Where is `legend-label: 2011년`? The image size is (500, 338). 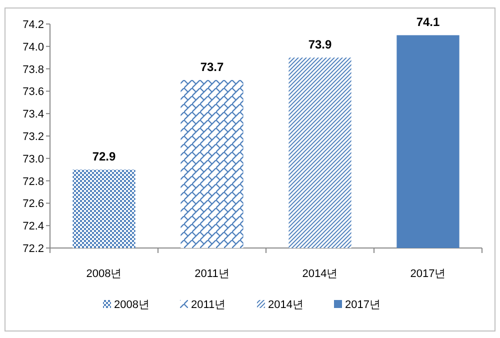
legend-label: 2011년 is located at coordinates (208, 305).